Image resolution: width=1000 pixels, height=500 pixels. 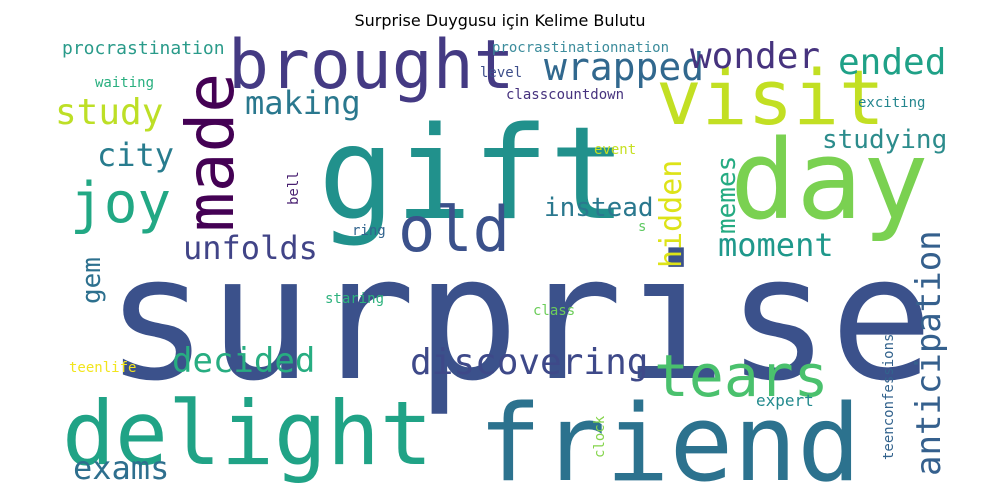 I want to click on word-bell: bell, so click(x=294, y=188).